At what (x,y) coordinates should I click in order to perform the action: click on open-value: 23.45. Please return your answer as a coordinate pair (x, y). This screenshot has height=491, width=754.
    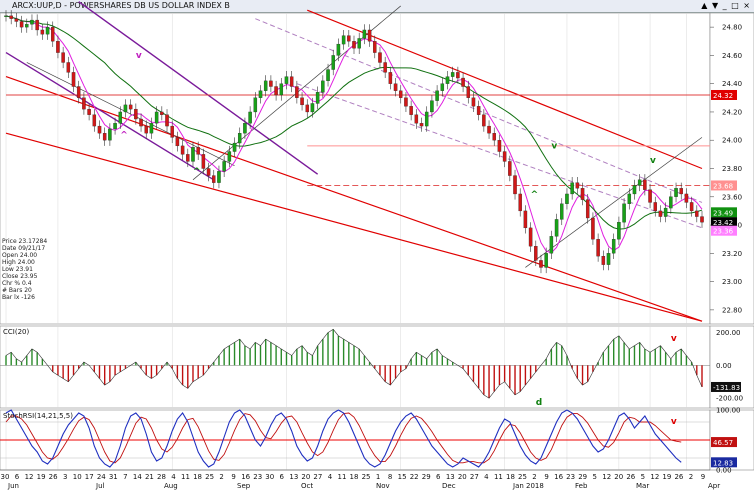
    Looking at the image, I should click on (29, 20).